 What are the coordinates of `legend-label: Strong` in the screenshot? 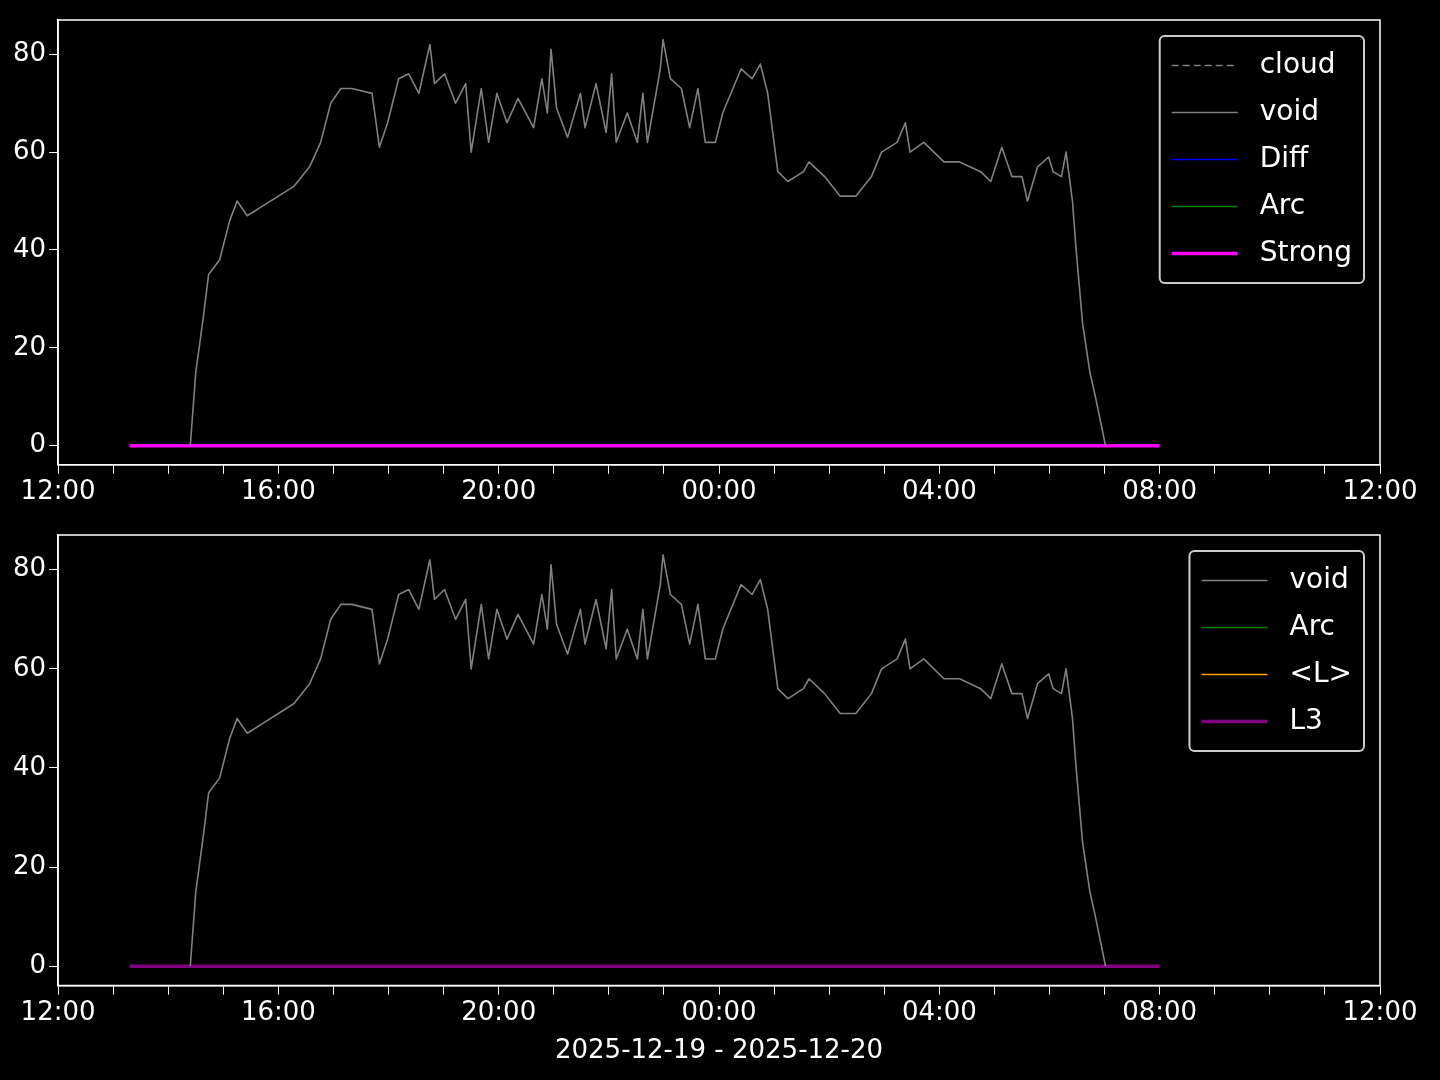 It's located at (1306, 251).